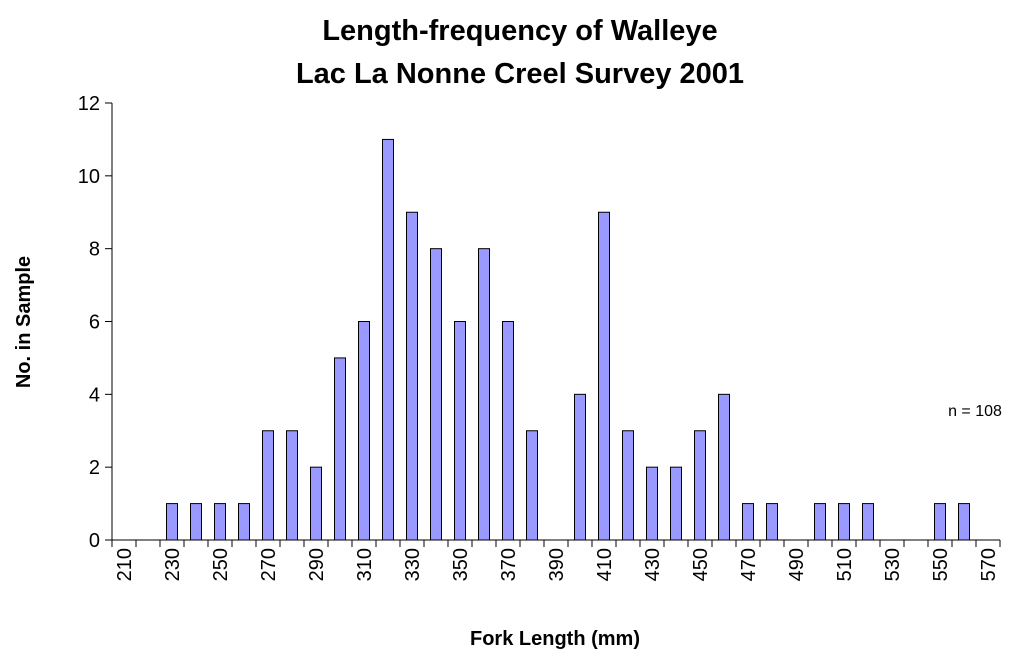  What do you see at coordinates (520, 74) in the screenshot?
I see `chart-subtitle: Lac La Nonne Creel Survey 2001` at bounding box center [520, 74].